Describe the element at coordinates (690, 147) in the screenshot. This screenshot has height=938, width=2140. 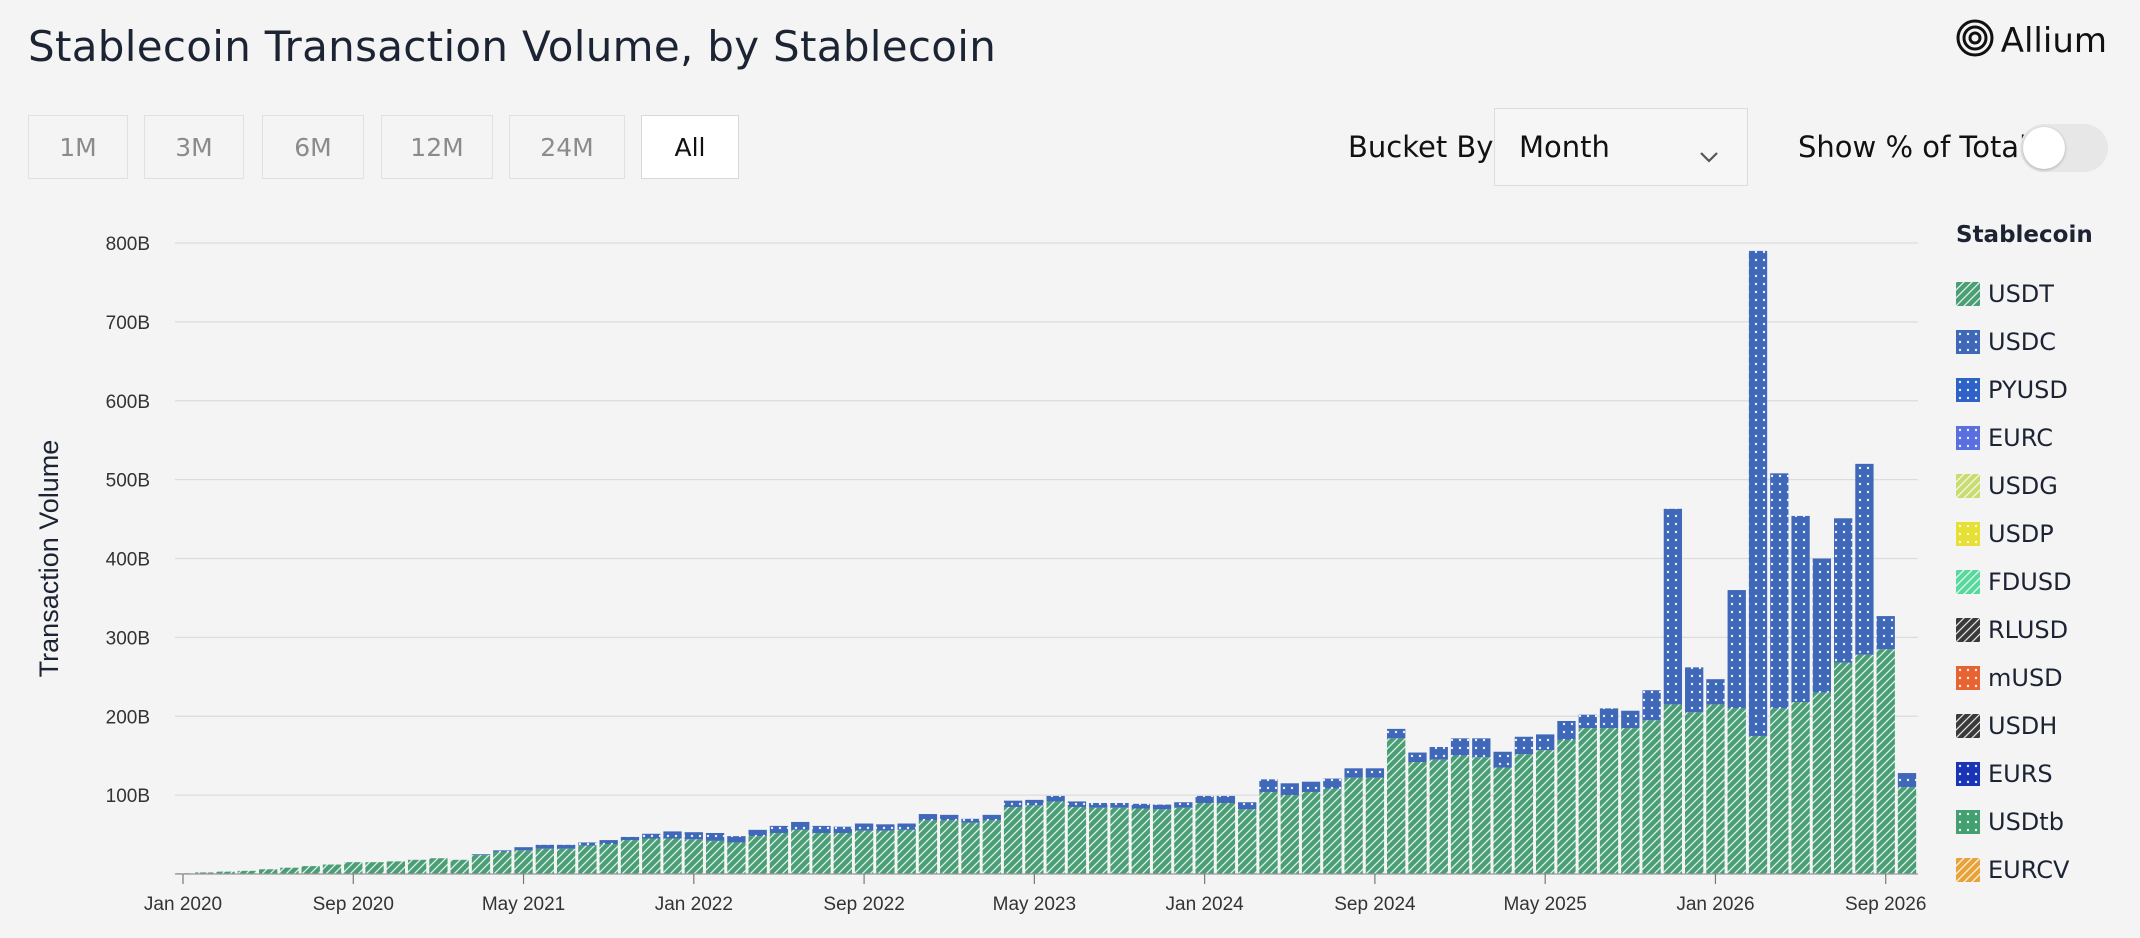
I see `range-all-button: All` at that location.